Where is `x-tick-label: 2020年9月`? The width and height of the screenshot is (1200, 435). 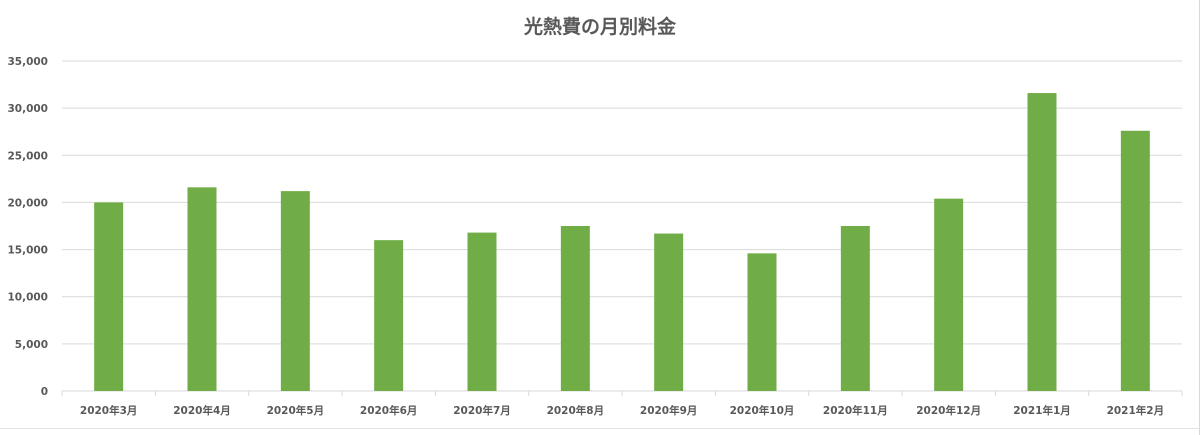 x-tick-label: 2020年9月 is located at coordinates (669, 410).